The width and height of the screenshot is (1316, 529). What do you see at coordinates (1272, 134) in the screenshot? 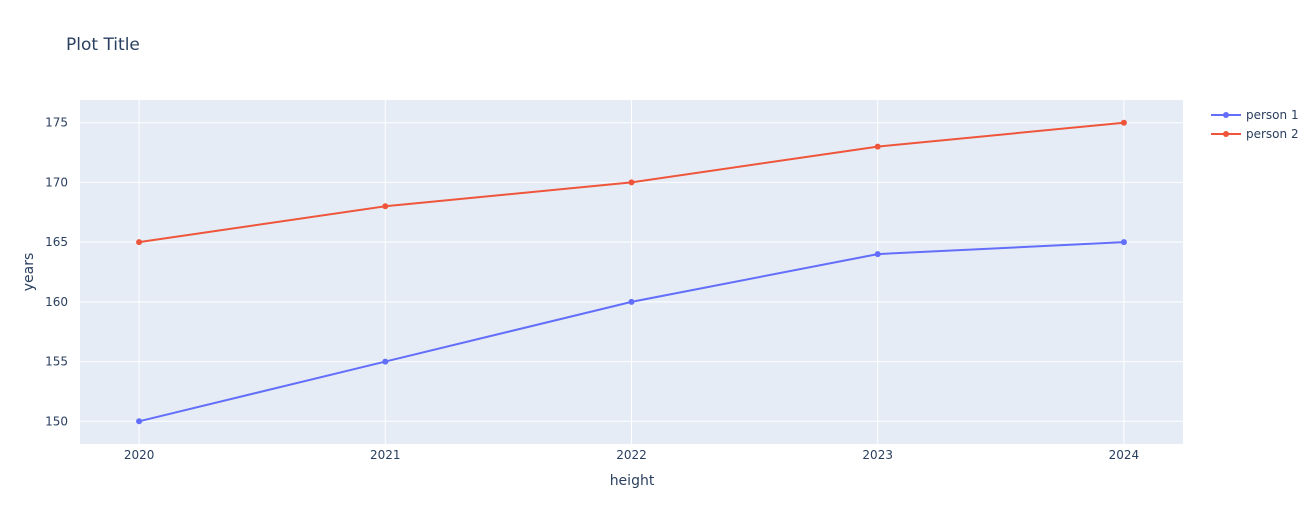
I see `legend-label: person 2` at bounding box center [1272, 134].